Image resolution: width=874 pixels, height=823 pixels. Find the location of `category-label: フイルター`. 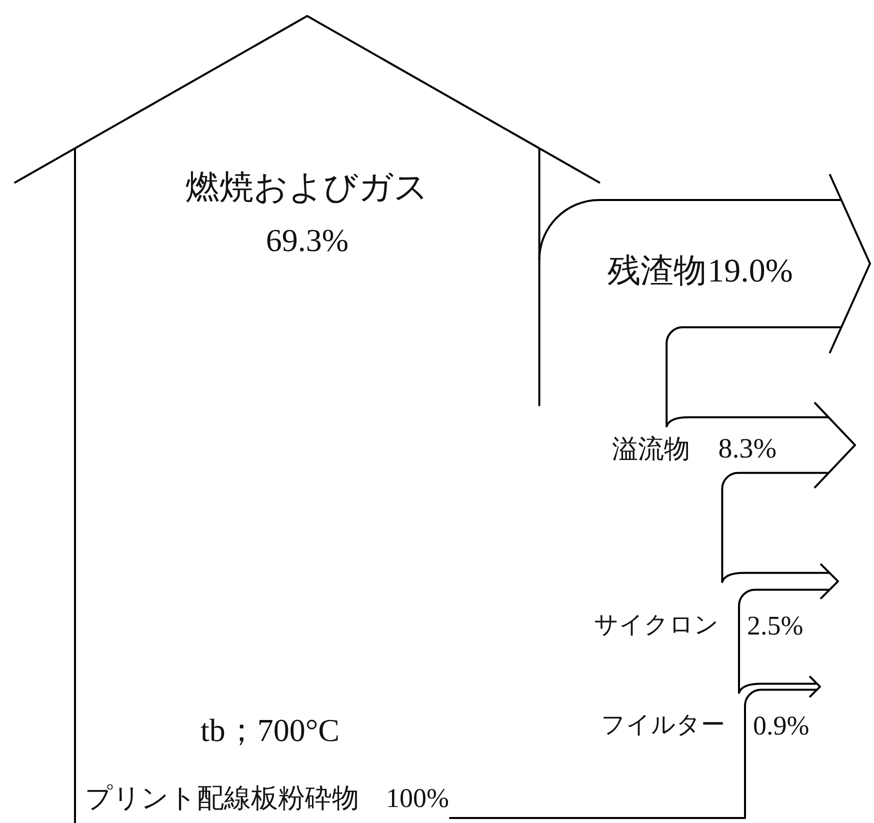

category-label: フイルター is located at coordinates (663, 725).